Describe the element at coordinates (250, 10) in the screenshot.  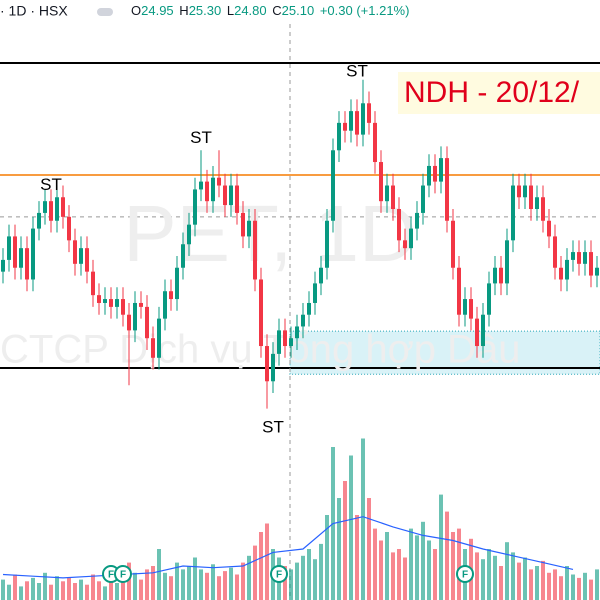
I see `l-value: 24.80` at that location.